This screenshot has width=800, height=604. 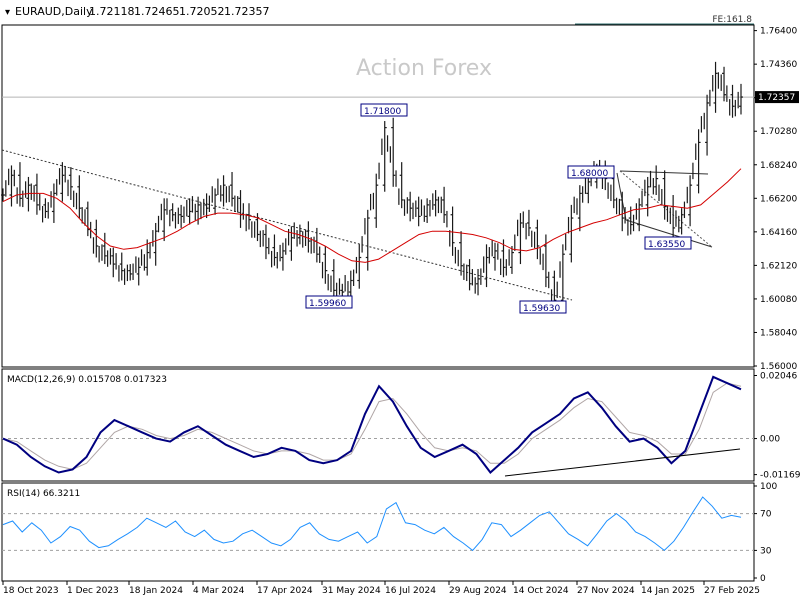 What do you see at coordinates (606, 591) in the screenshot?
I see `x-tick-label: 27 Nov 2024` at bounding box center [606, 591].